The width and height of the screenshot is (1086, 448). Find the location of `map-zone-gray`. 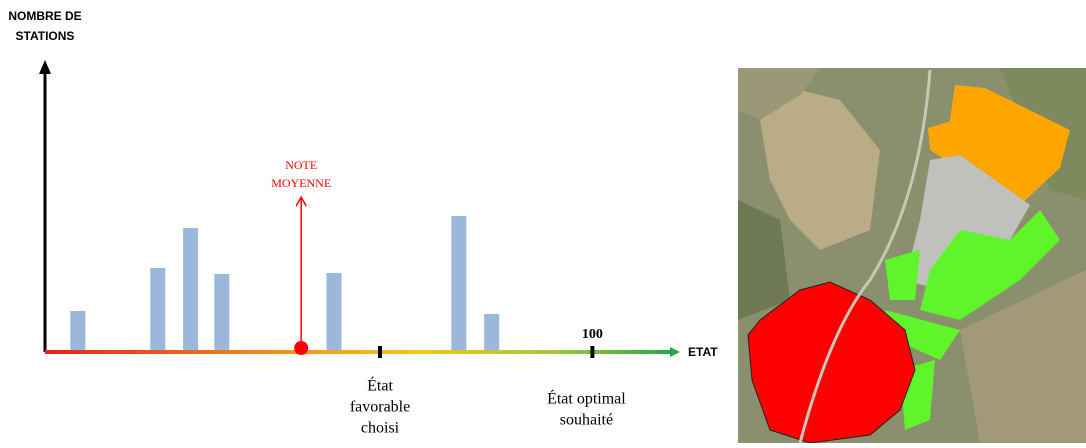

map-zone-gray is located at coordinates (967, 222).